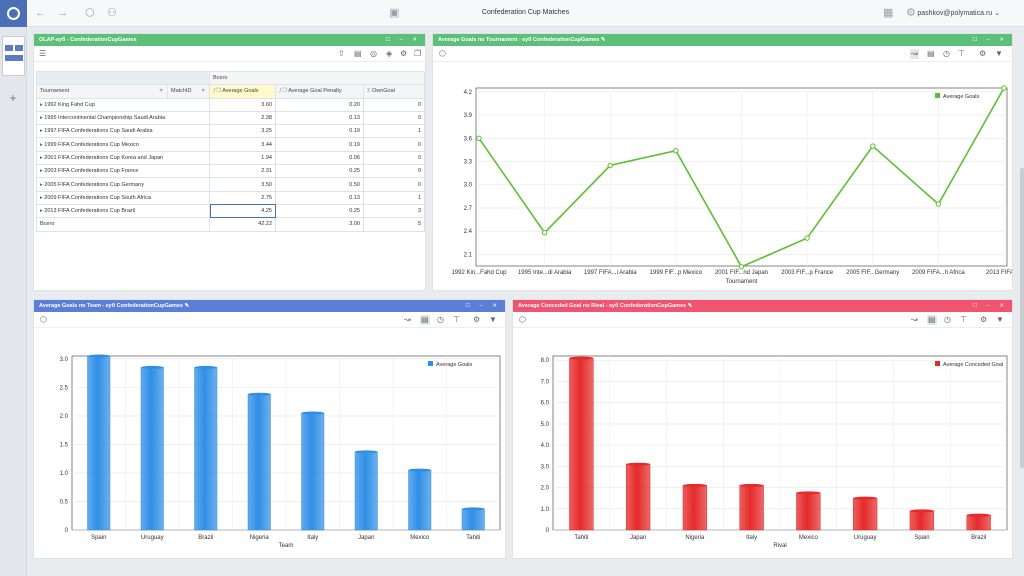 The image size is (1024, 576). What do you see at coordinates (40, 13) in the screenshot?
I see `back-arrow-icon: ←` at bounding box center [40, 13].